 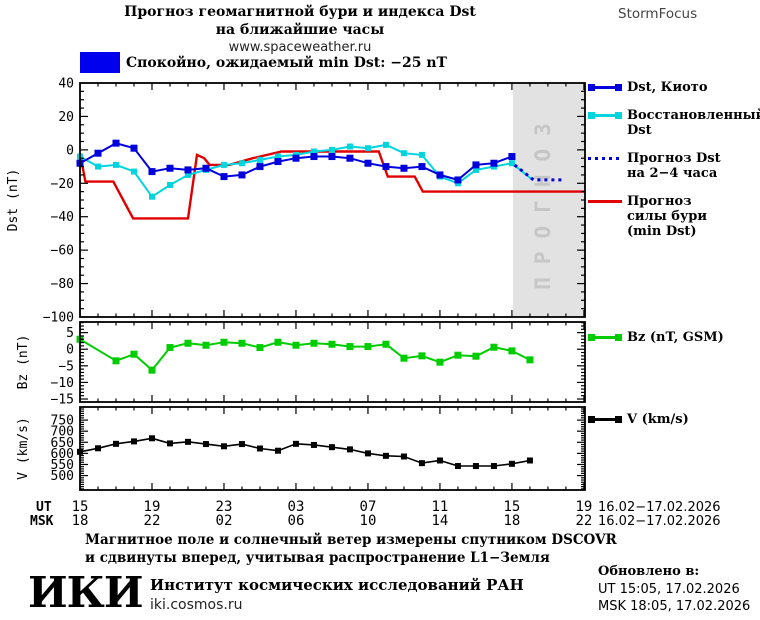 What do you see at coordinates (337, 585) in the screenshot?
I see `institute-name: Институт космических исследований РАН` at bounding box center [337, 585].